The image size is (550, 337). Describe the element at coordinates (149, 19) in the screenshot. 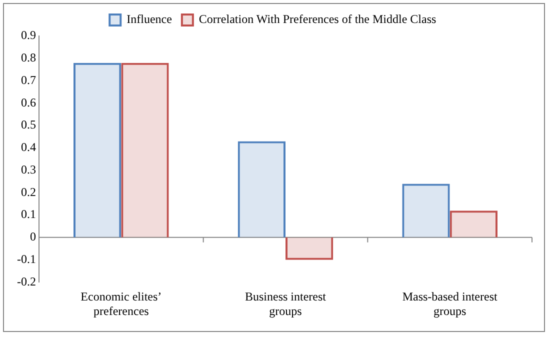

I see `legend-label: Influence` at that location.